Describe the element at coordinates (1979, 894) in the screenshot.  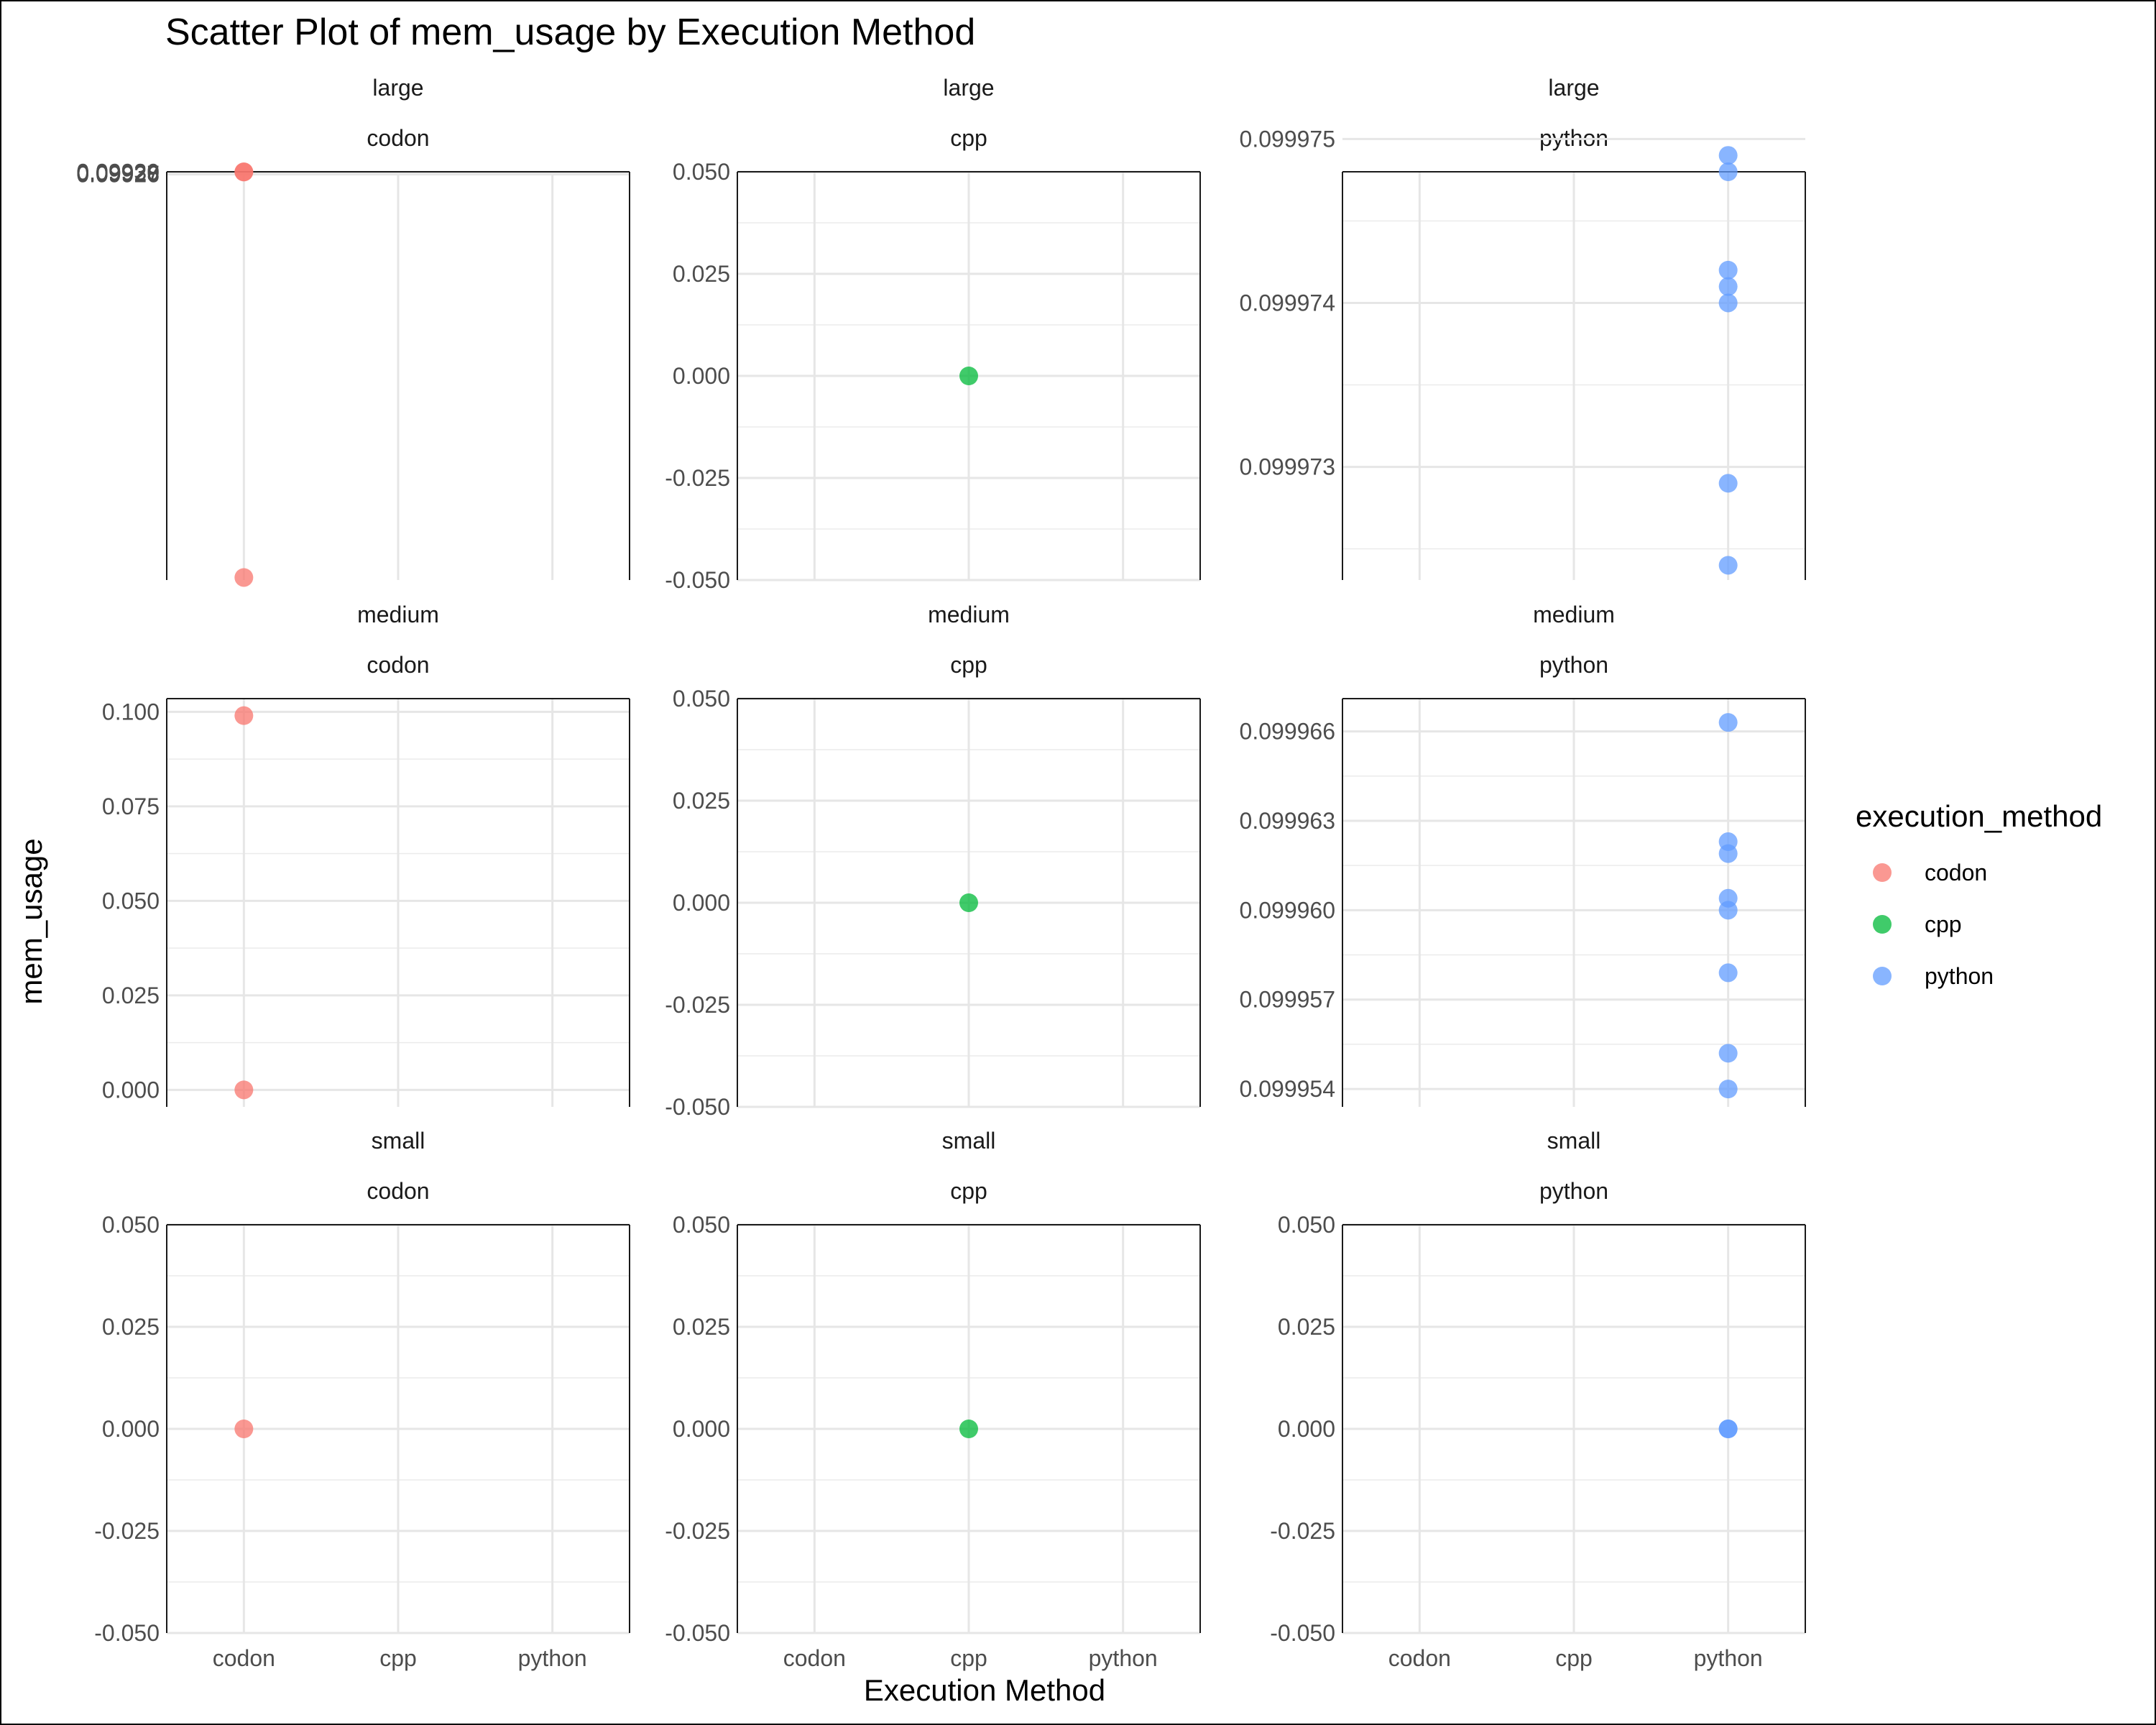
I see `legend: execution_method codon cpp python` at that location.